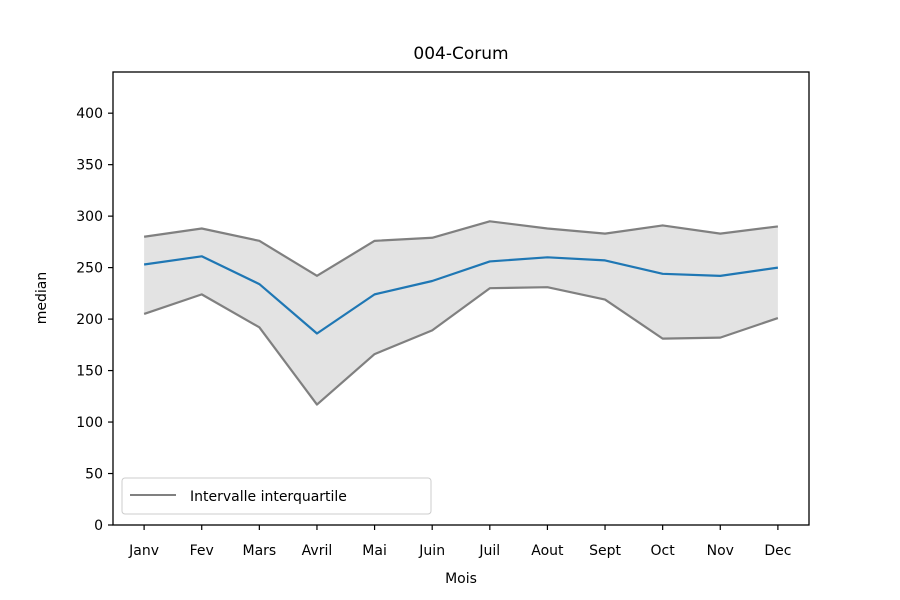 Image resolution: width=900 pixels, height=600 pixels. Describe the element at coordinates (489, 551) in the screenshot. I see `x-tick-label: Juil` at that location.